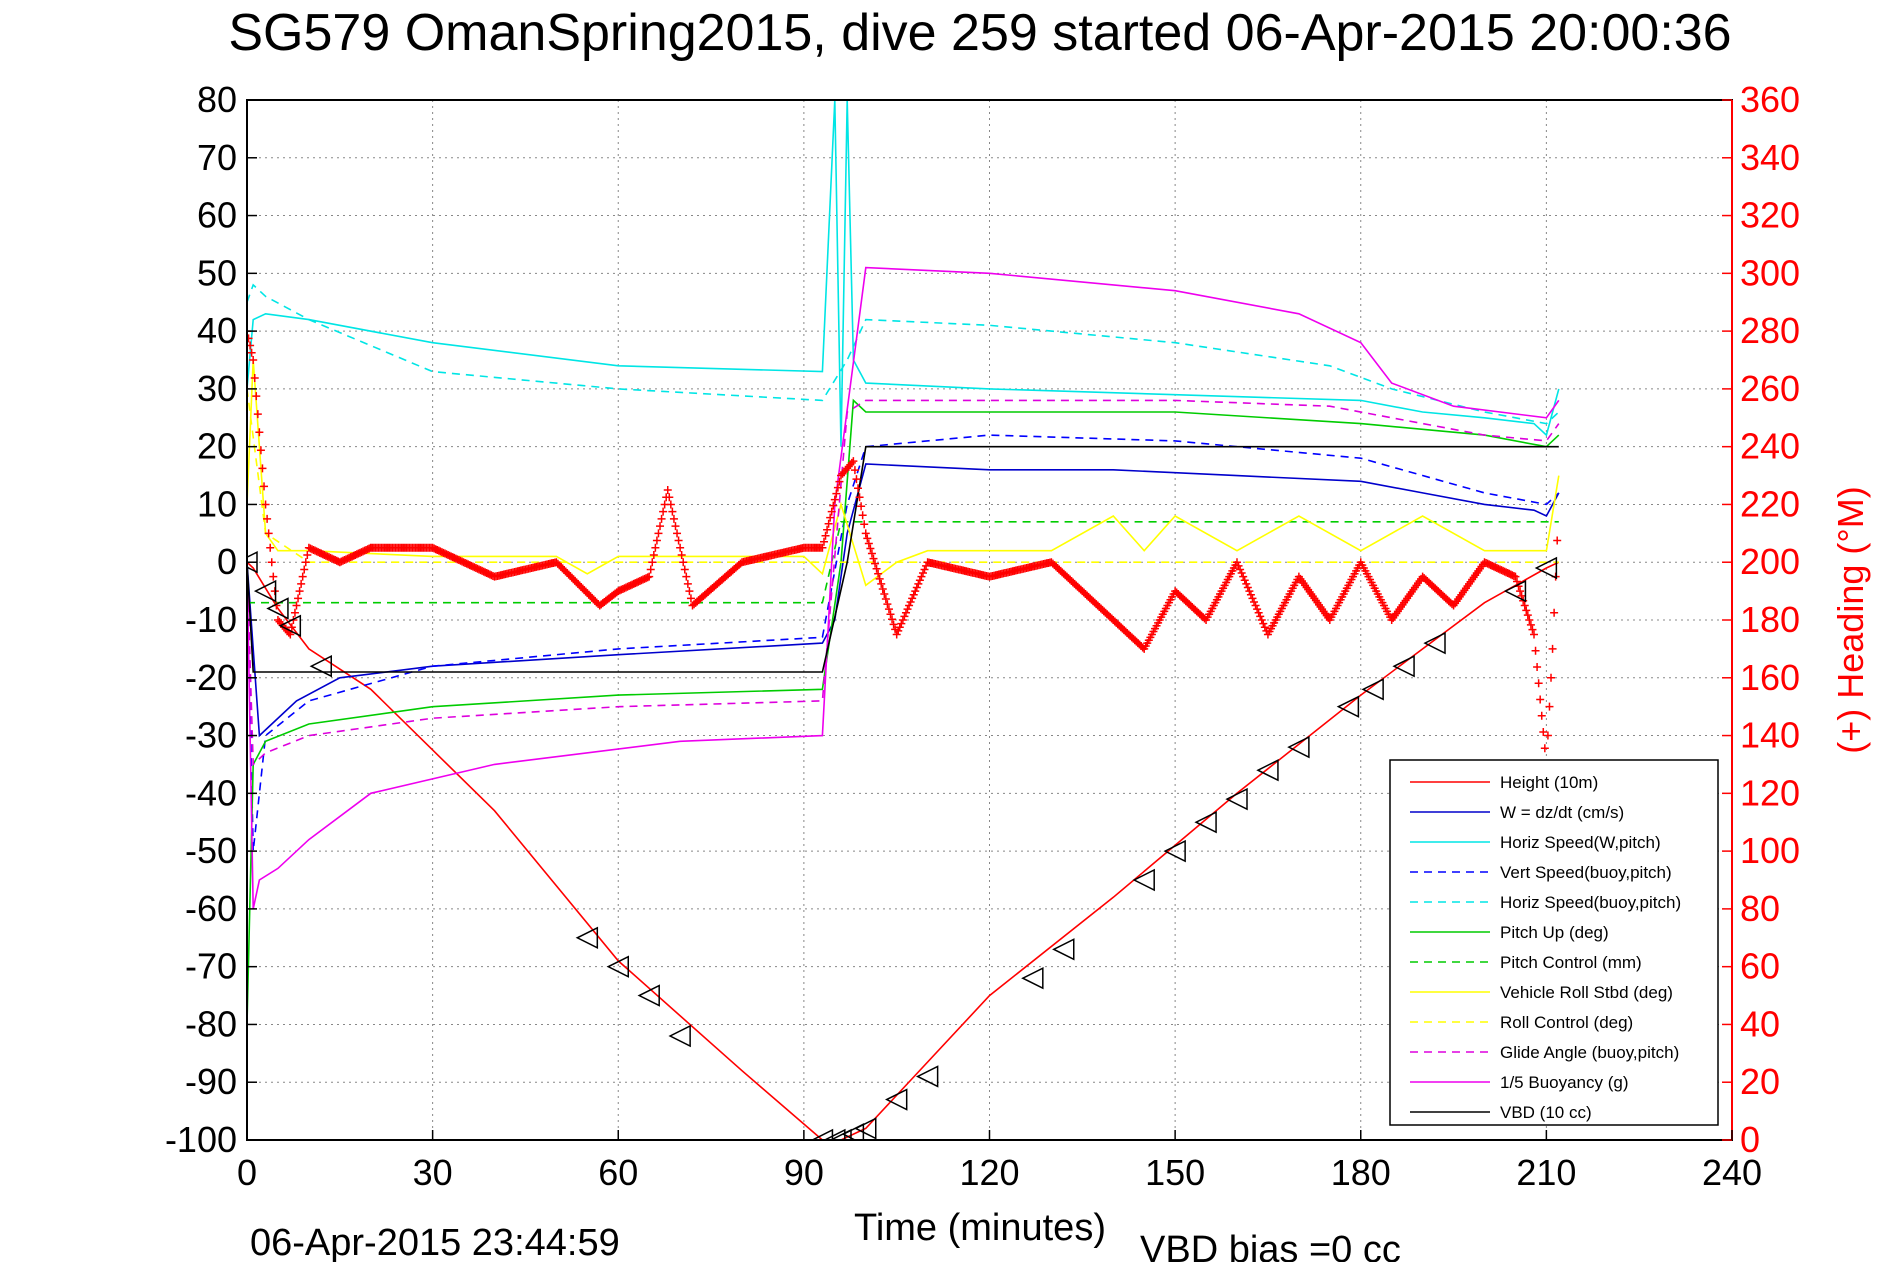  Describe the element at coordinates (1770, 215) in the screenshot. I see `y-right-tick-label: 320` at that location.